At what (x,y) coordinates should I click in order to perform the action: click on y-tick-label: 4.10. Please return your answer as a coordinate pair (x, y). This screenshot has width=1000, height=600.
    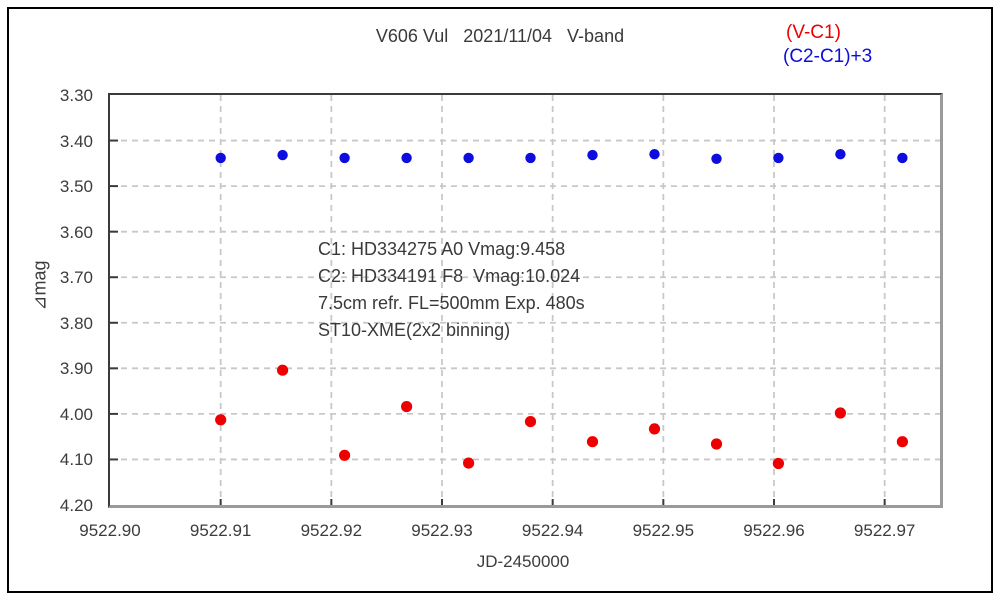
    Looking at the image, I should click on (76, 460).